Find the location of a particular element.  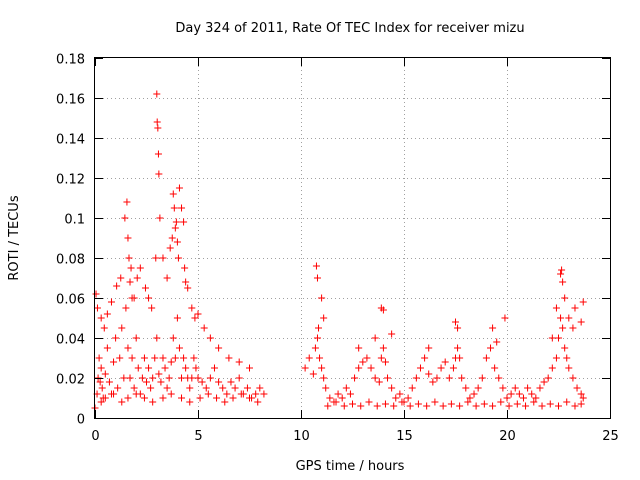

x-tick-label: 5 is located at coordinates (198, 436).